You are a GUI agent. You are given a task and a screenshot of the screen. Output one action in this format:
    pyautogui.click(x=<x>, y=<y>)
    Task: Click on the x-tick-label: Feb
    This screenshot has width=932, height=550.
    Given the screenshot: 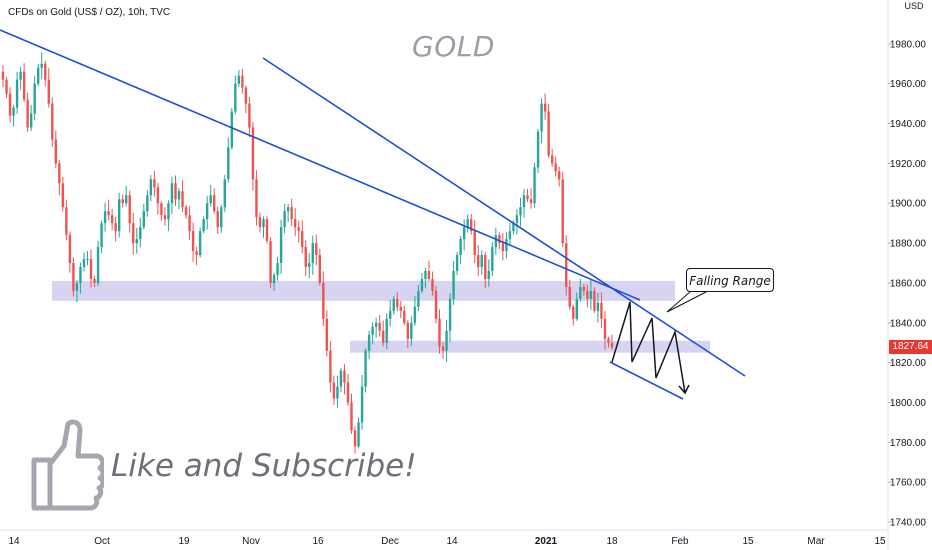 What is the action you would take?
    pyautogui.click(x=680, y=541)
    